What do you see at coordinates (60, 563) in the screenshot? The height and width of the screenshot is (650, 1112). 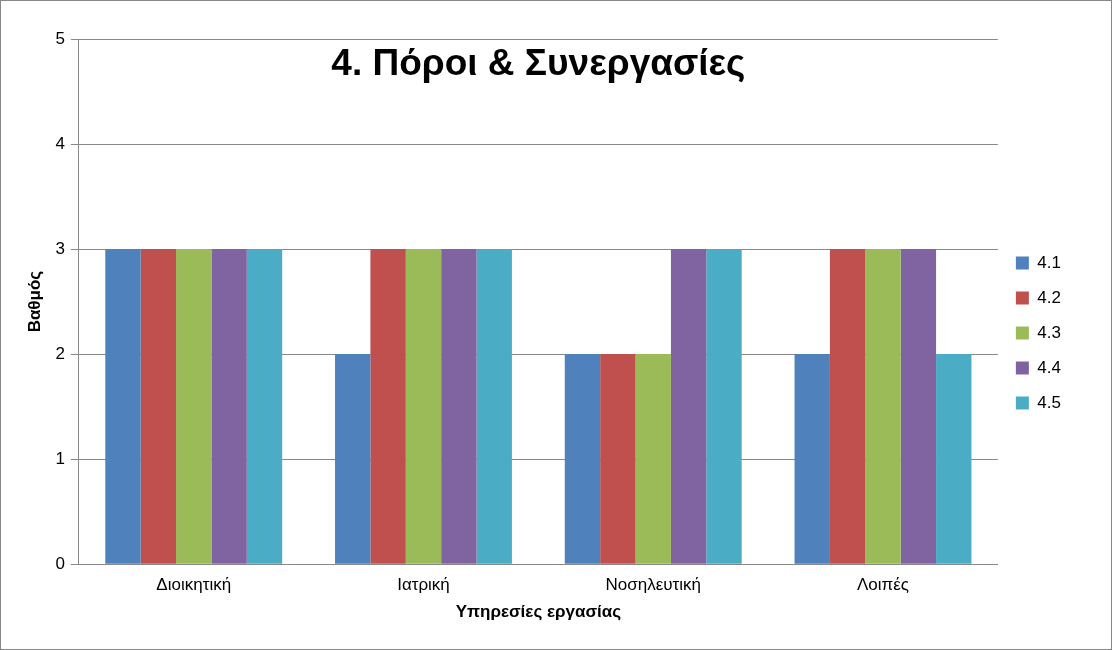 I see `y-tick-label: 0` at bounding box center [60, 563].